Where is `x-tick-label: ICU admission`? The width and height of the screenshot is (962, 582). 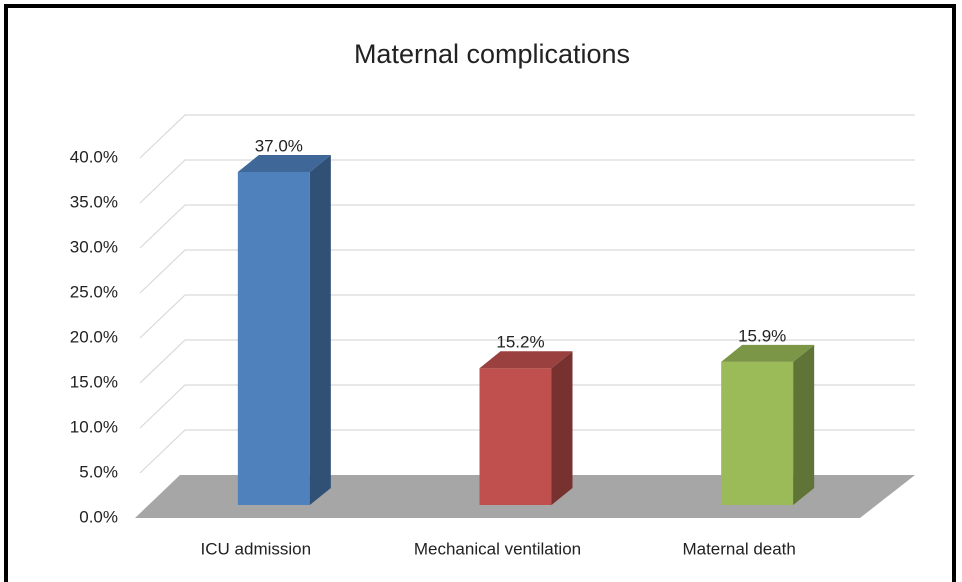 x-tick-label: ICU admission is located at coordinates (256, 548).